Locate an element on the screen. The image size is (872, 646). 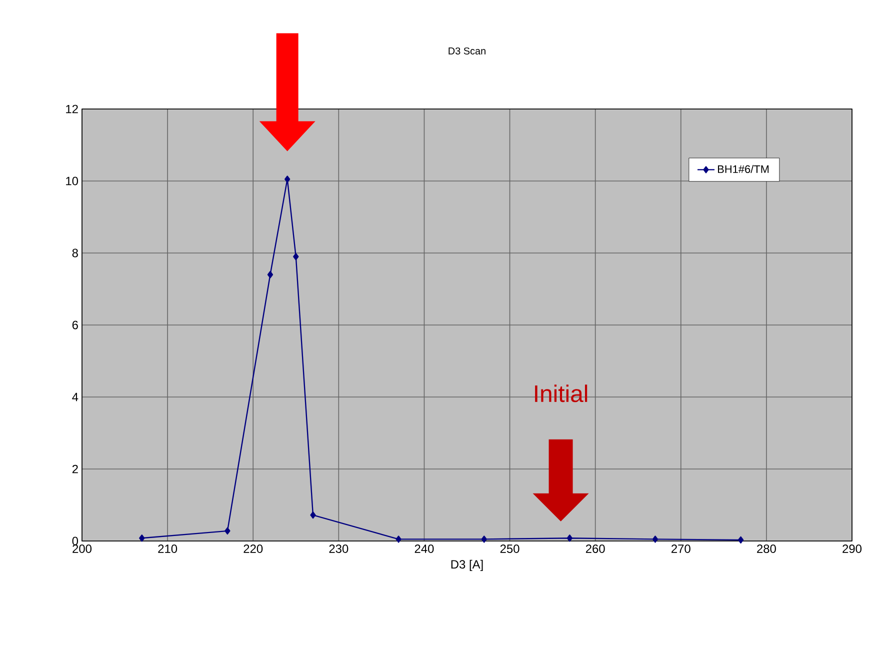
x-tick-label: 210 is located at coordinates (168, 548).